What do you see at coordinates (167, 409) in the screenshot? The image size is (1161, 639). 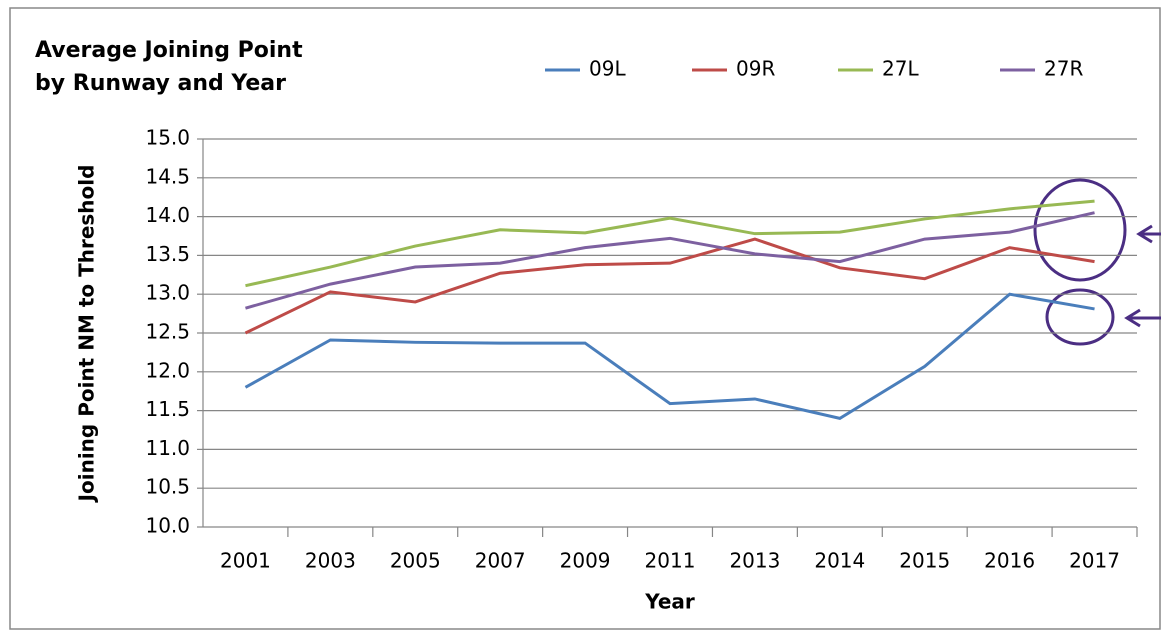 I see `y-tick-label: 11.5` at bounding box center [167, 409].